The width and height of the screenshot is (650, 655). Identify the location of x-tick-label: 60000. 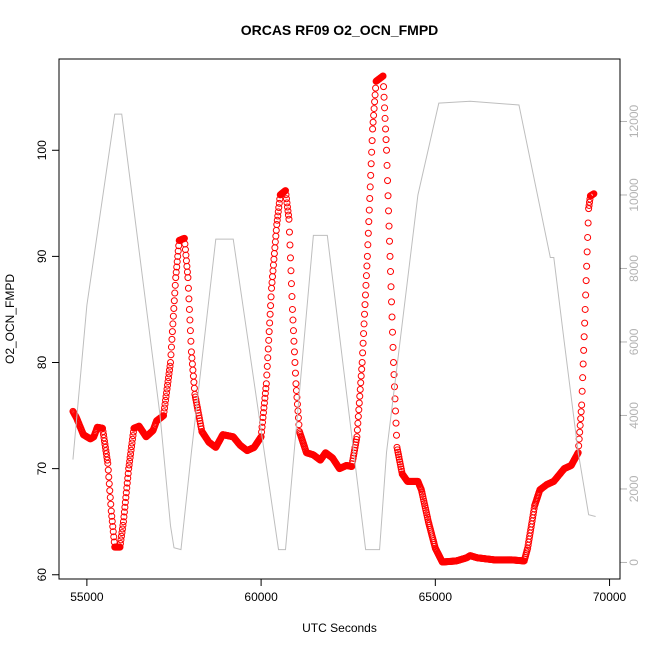
(261, 597).